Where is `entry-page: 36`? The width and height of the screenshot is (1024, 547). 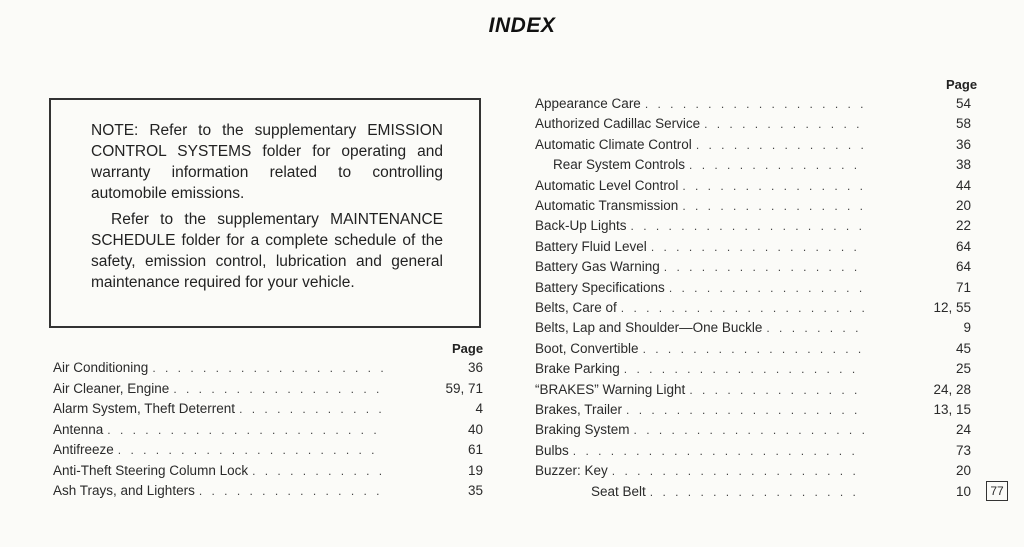
entry-page: 36 is located at coordinates (963, 144).